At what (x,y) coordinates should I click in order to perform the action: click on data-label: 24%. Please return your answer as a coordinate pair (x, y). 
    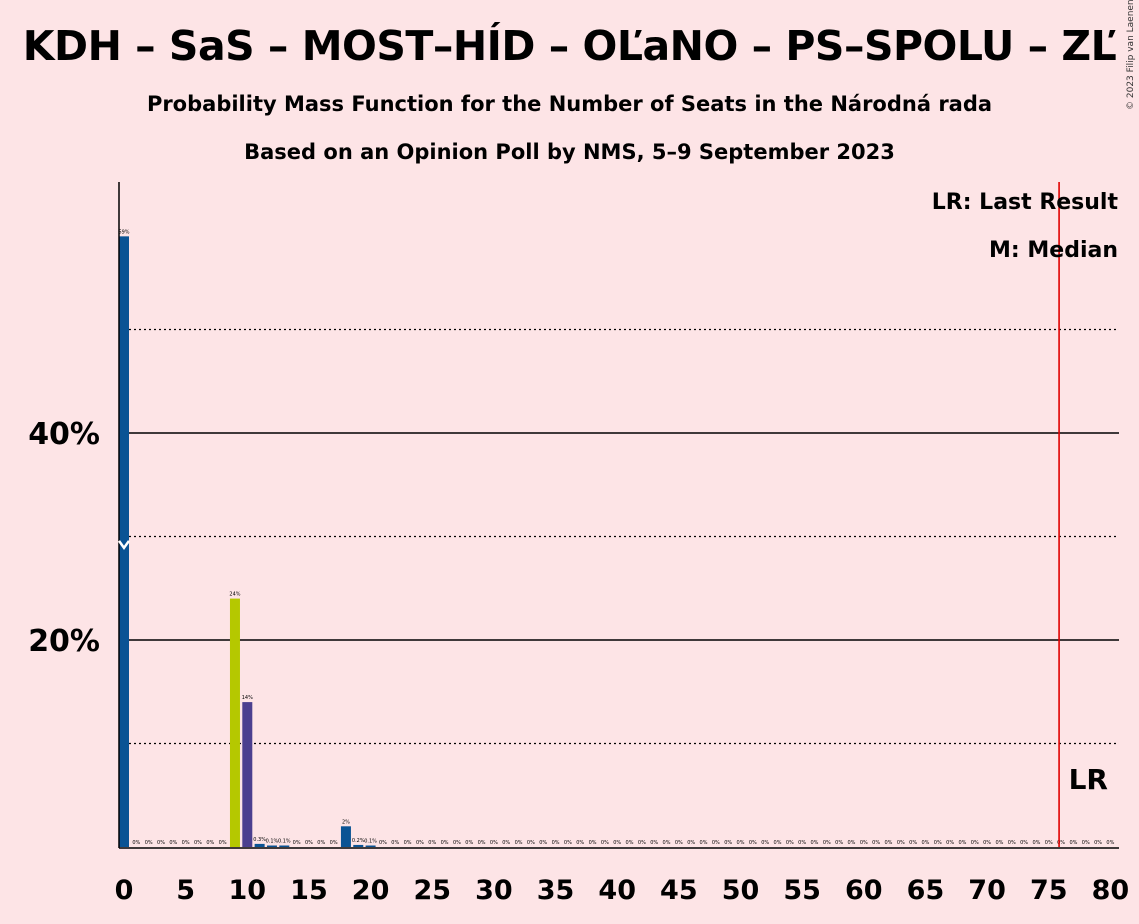
    Looking at the image, I should click on (234, 595).